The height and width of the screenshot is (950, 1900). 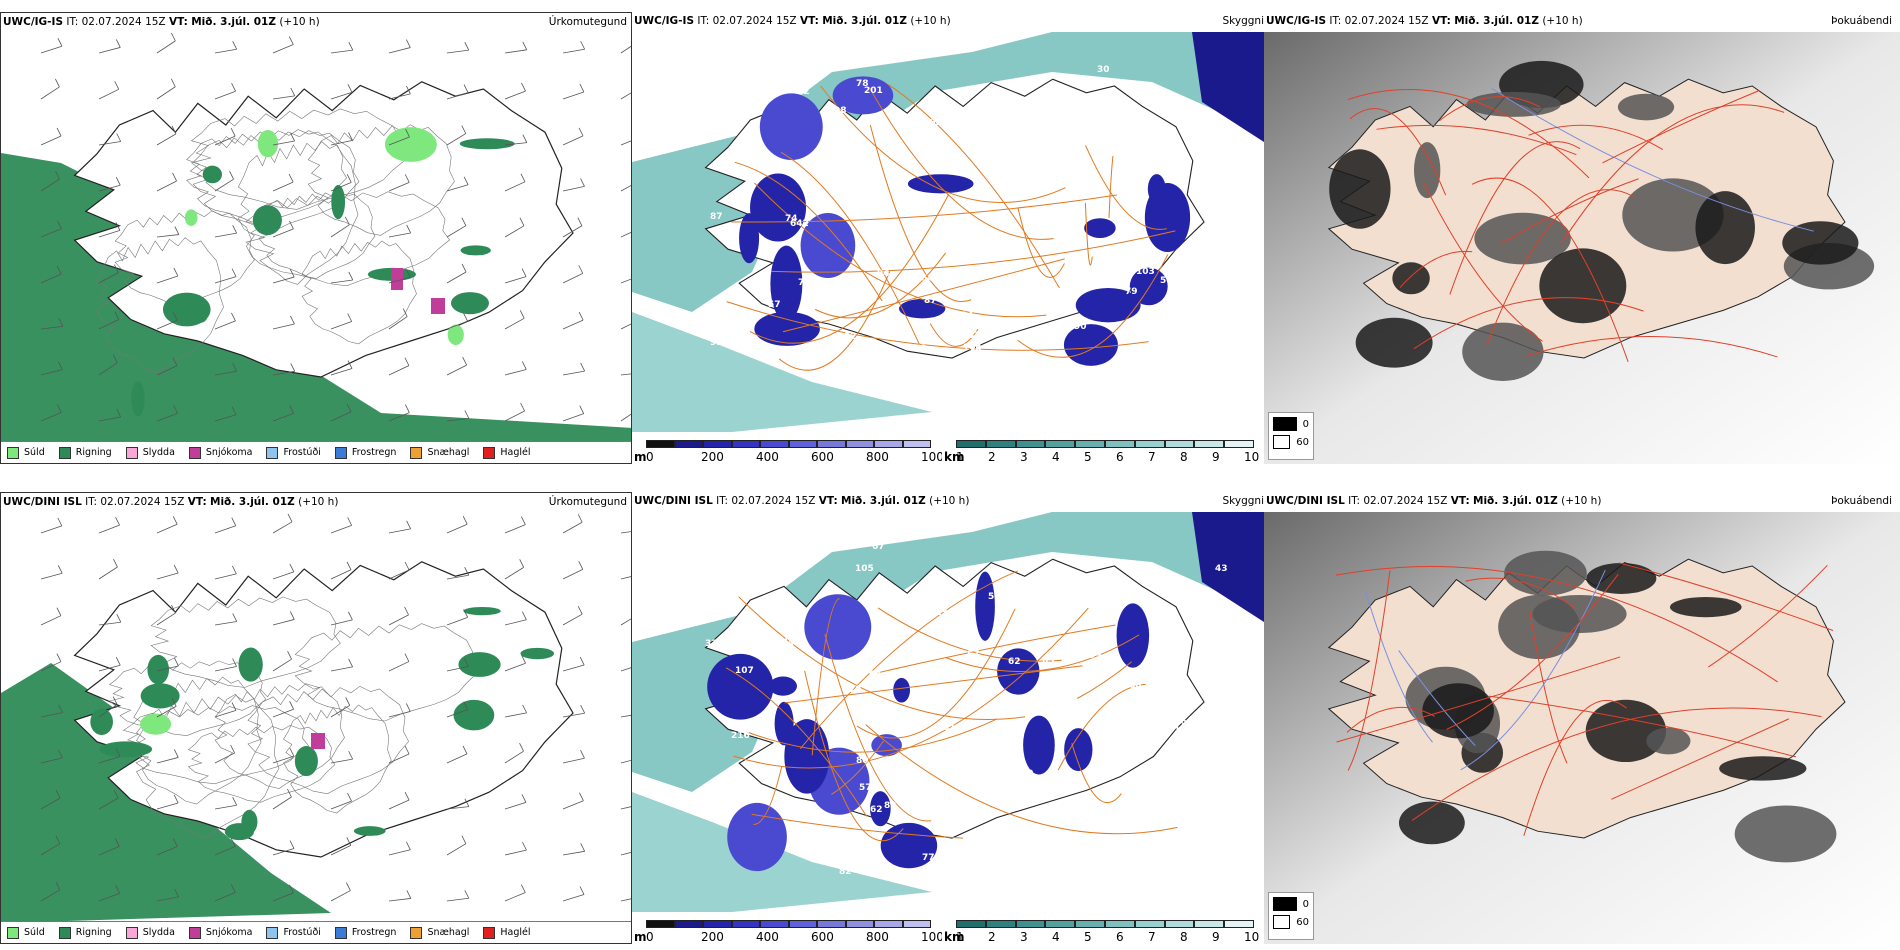 What do you see at coordinates (1199, 832) in the screenshot?
I see `cloud-base-label: 276` at bounding box center [1199, 832].